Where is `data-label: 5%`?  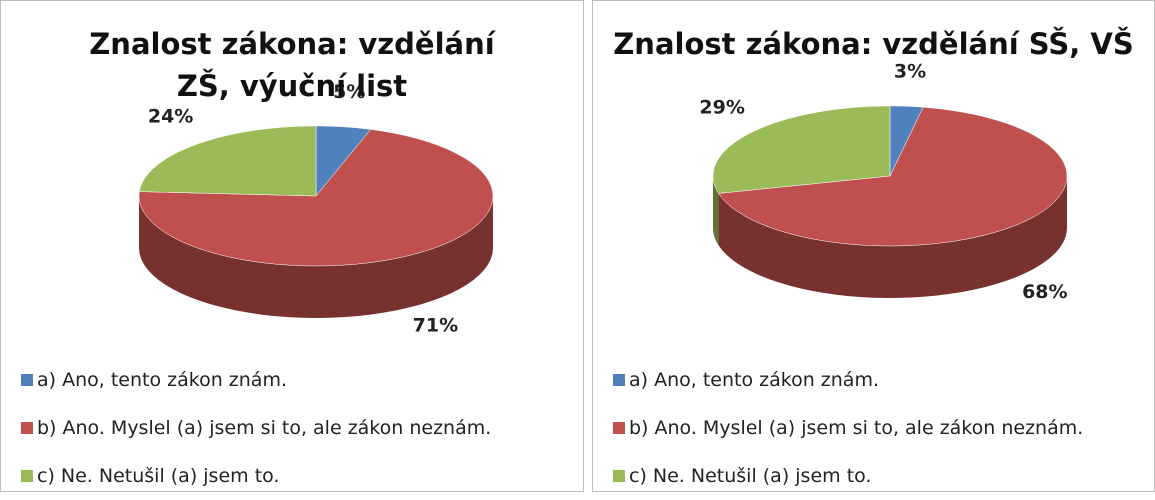 data-label: 5% is located at coordinates (349, 92).